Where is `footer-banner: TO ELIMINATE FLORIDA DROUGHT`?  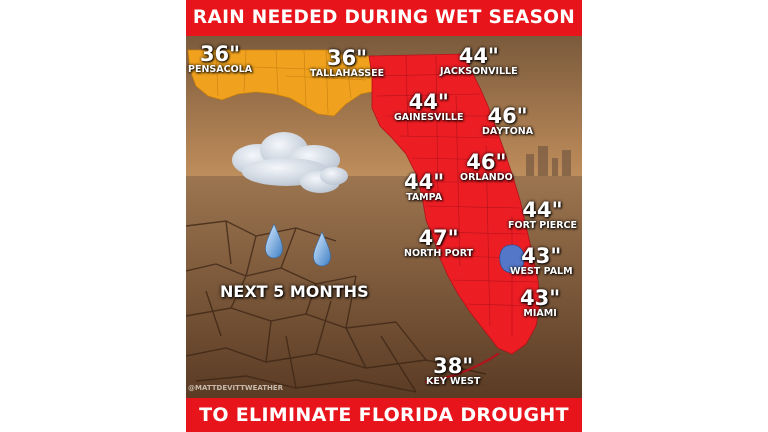
footer-banner: TO ELIMINATE FLORIDA DROUGHT is located at coordinates (384, 415).